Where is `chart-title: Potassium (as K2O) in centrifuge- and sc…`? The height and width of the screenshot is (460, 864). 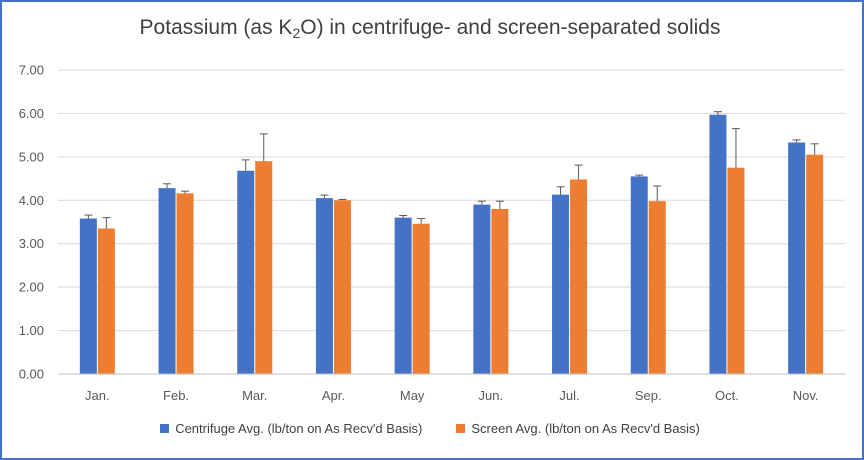 chart-title: Potassium (as K2O) in centrifuge- and sc… is located at coordinates (430, 28).